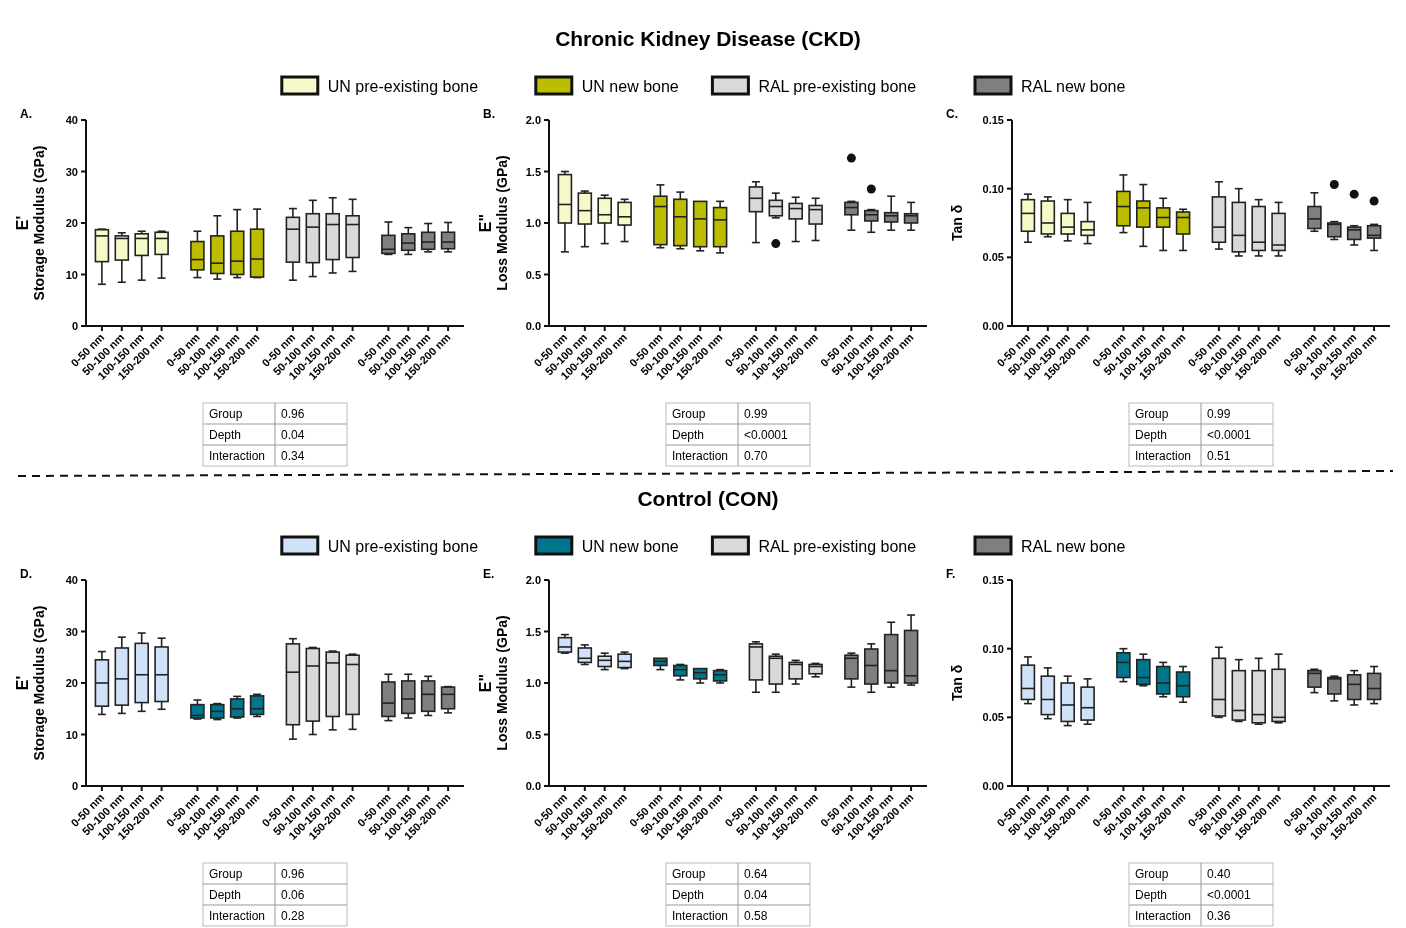  Describe the element at coordinates (1219, 874) in the screenshot. I see `text: 0.40` at that location.